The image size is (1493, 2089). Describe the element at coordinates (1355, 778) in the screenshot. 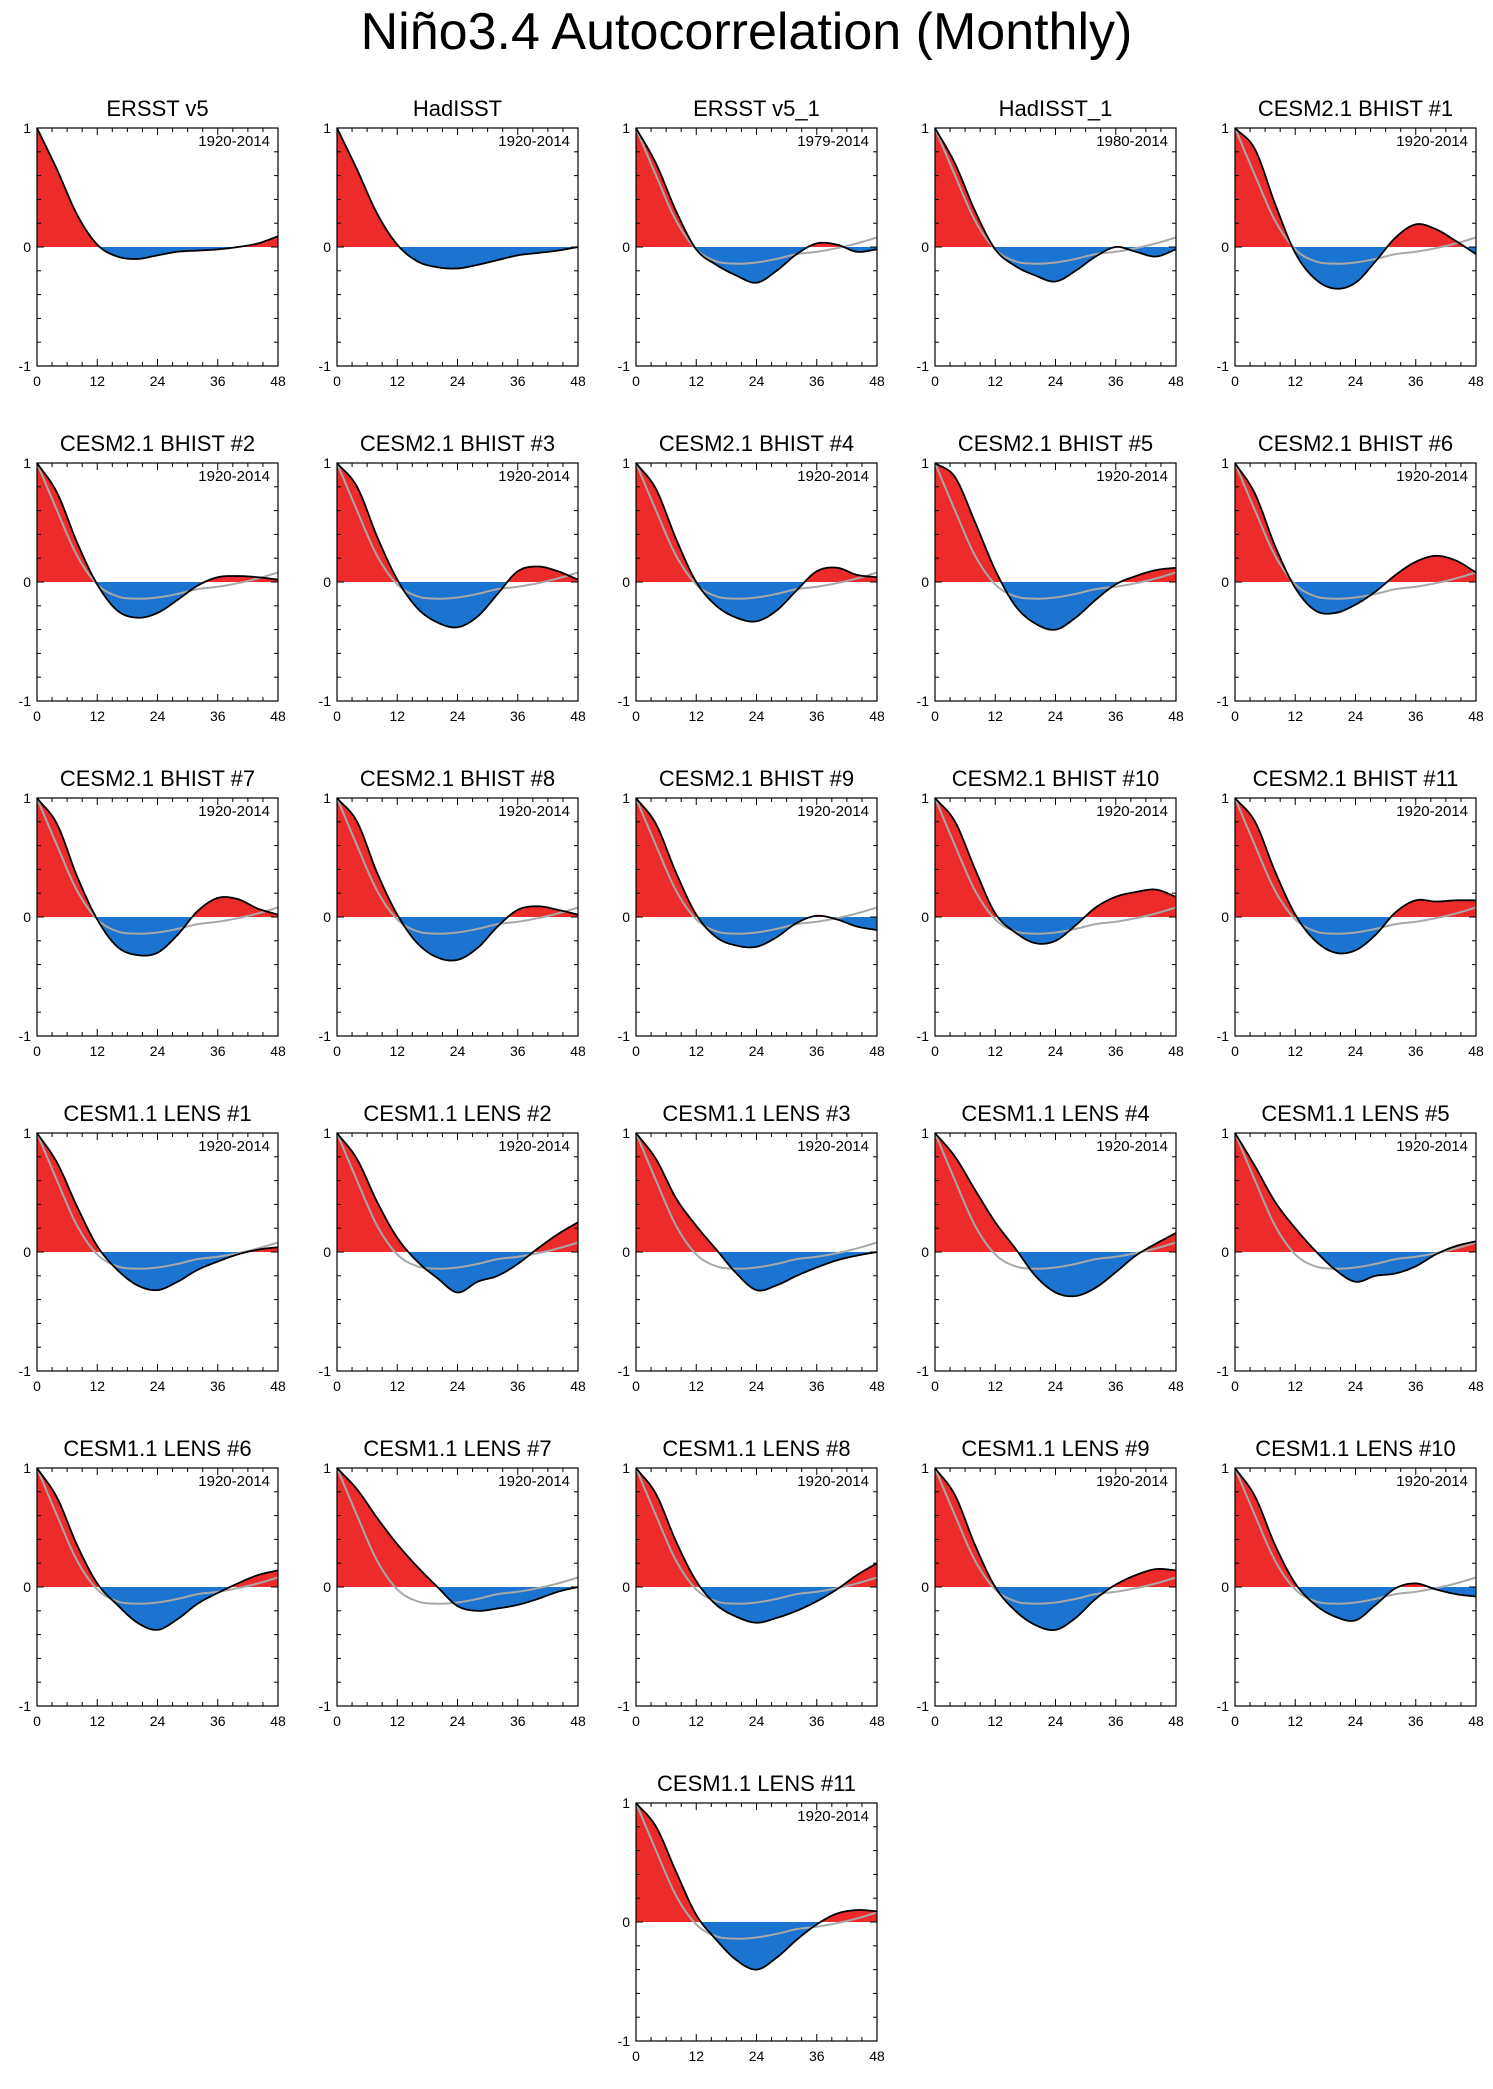

I see `panel-title: CESM2.1 BHIST #11` at that location.